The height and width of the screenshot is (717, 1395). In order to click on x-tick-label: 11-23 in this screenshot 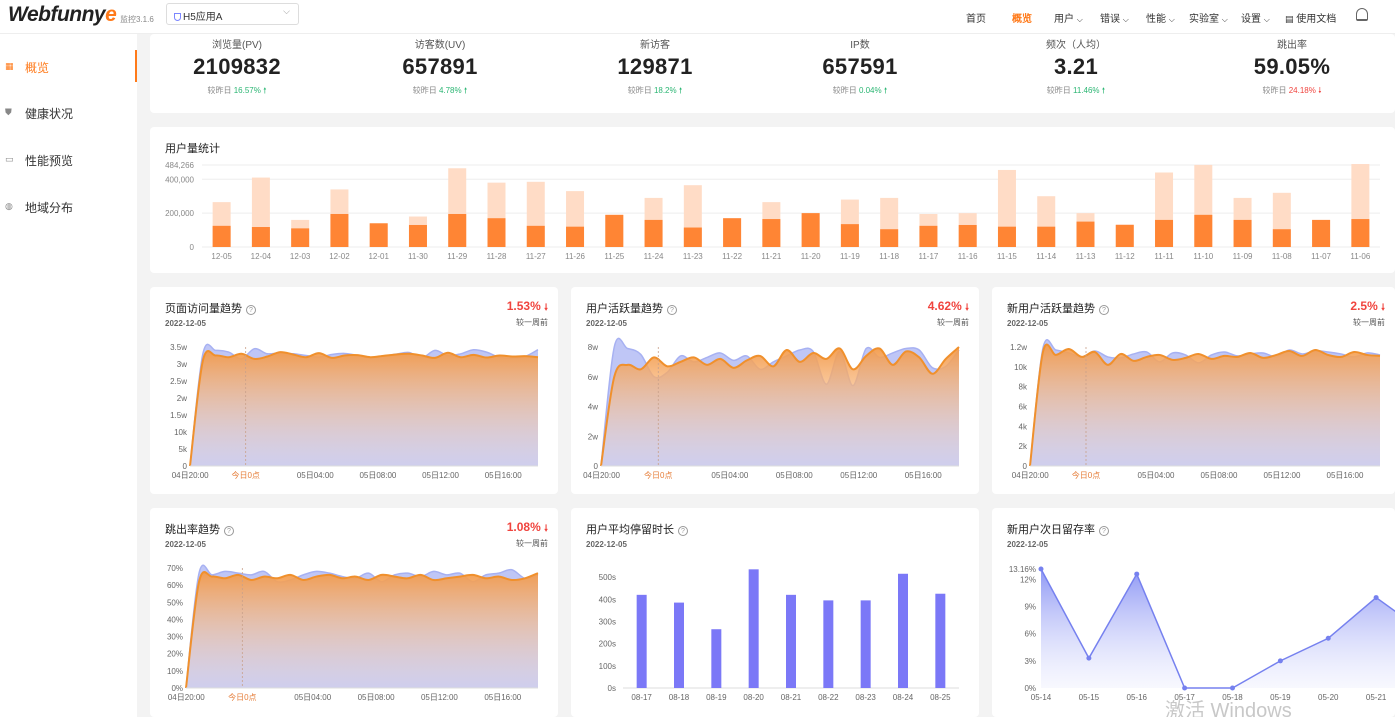, I will do `click(693, 256)`.